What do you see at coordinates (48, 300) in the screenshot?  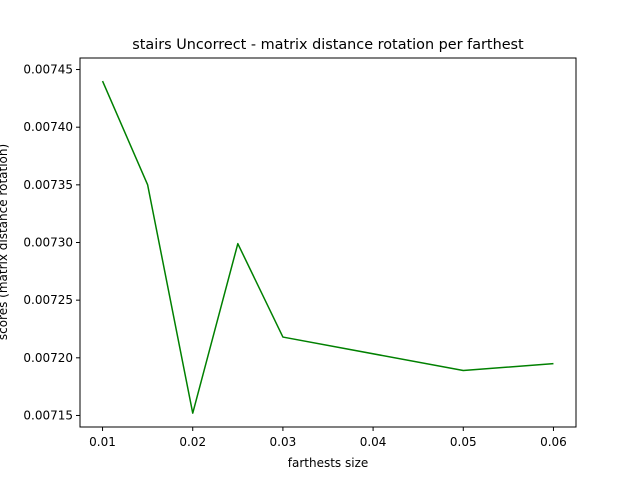 I see `y-tick-label: 0.00725` at bounding box center [48, 300].